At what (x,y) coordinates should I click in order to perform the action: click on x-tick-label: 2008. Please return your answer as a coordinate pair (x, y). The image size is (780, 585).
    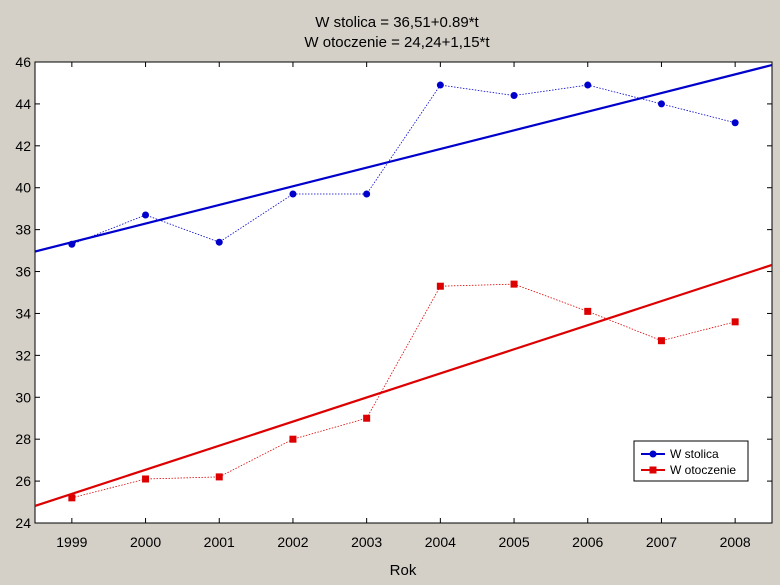
    Looking at the image, I should click on (735, 542).